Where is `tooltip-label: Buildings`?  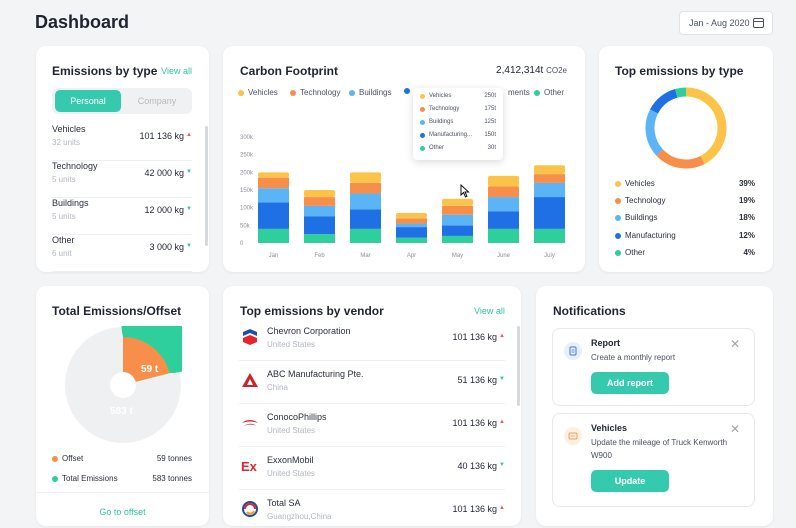
tooltip-label: Buildings is located at coordinates (441, 122).